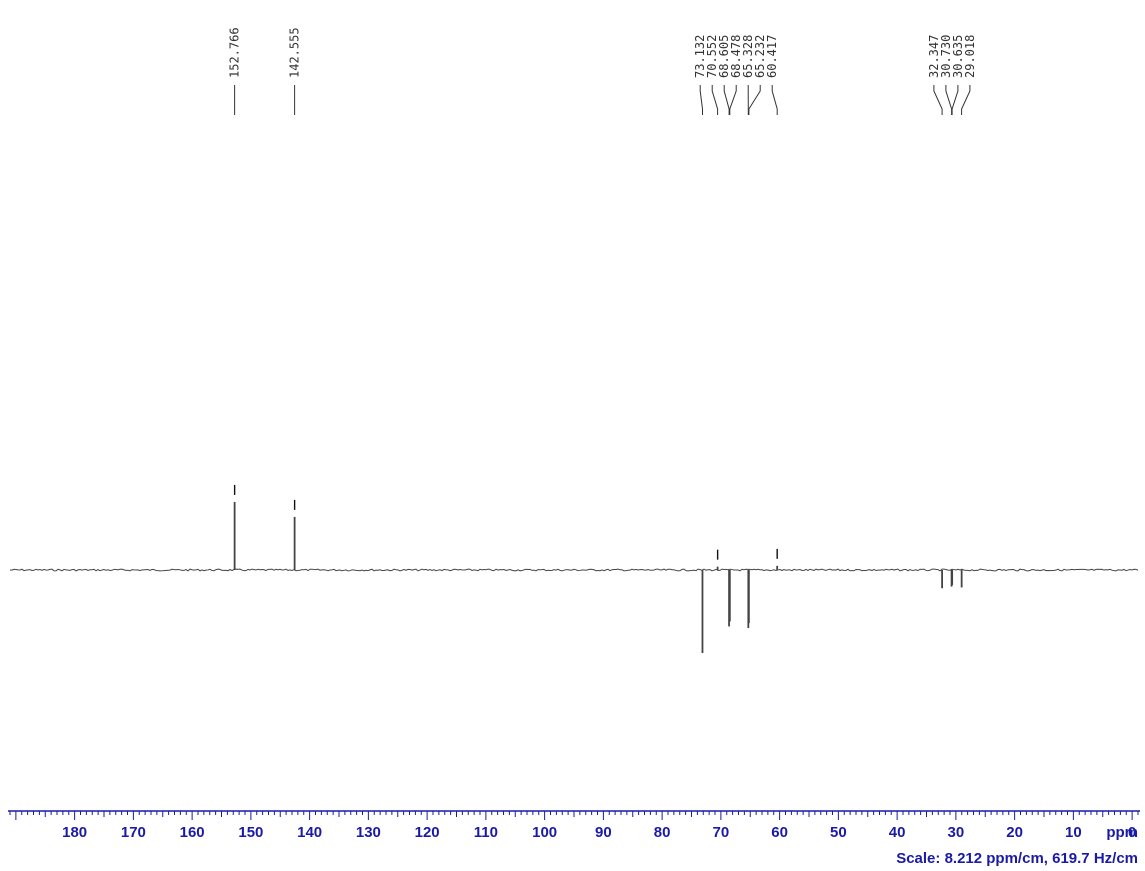 The width and height of the screenshot is (1145, 871). Describe the element at coordinates (712, 56) in the screenshot. I see `peak-label: 70.552` at that location.